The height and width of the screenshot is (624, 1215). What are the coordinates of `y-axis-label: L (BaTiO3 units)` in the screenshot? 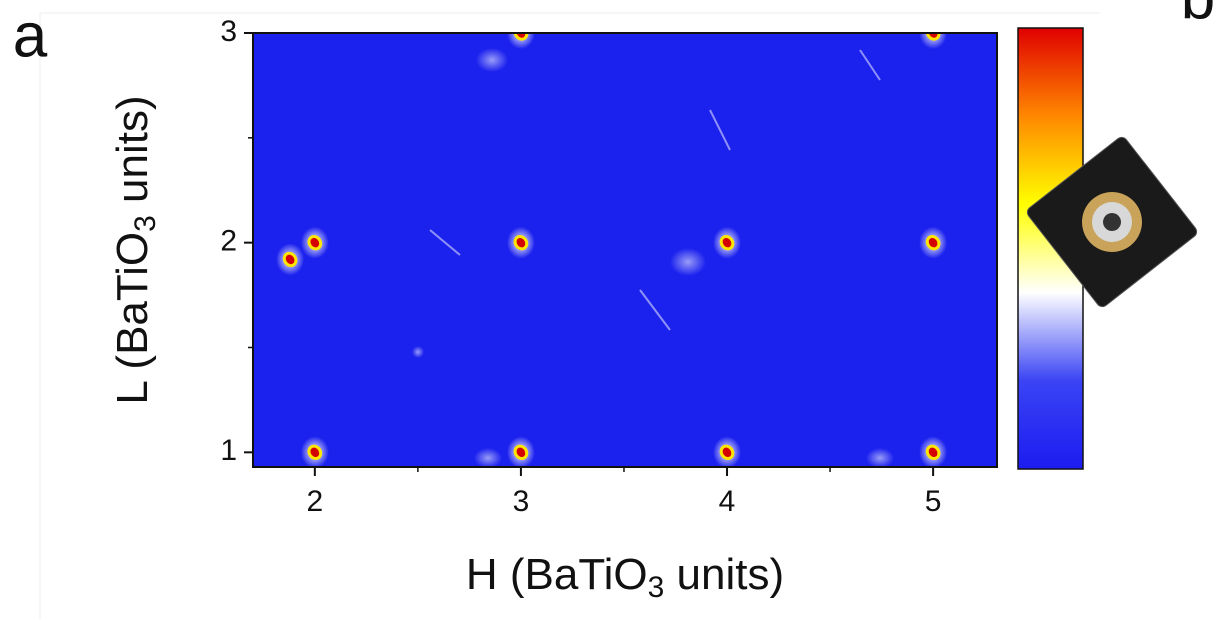 It's located at (135, 249).